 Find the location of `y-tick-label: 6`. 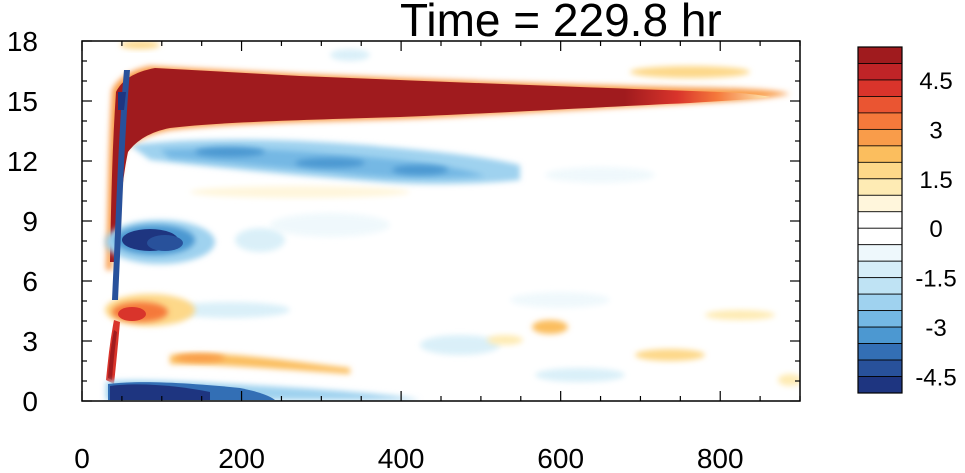

y-tick-label: 6 is located at coordinates (30, 281).